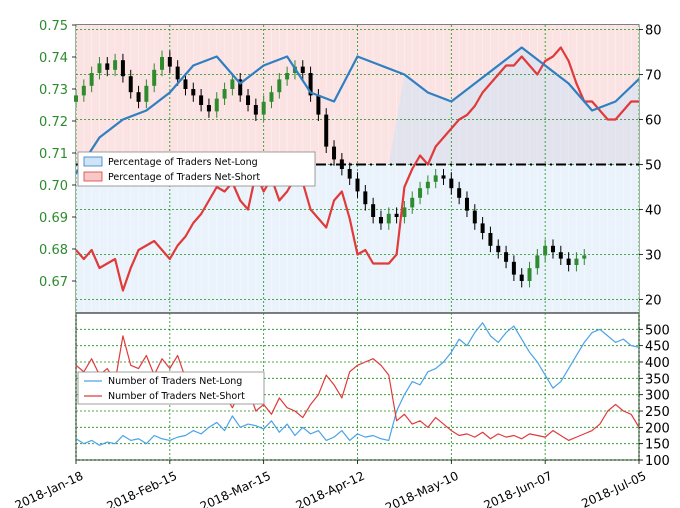  I want to click on left-tick-label: 0.70, so click(53, 186).